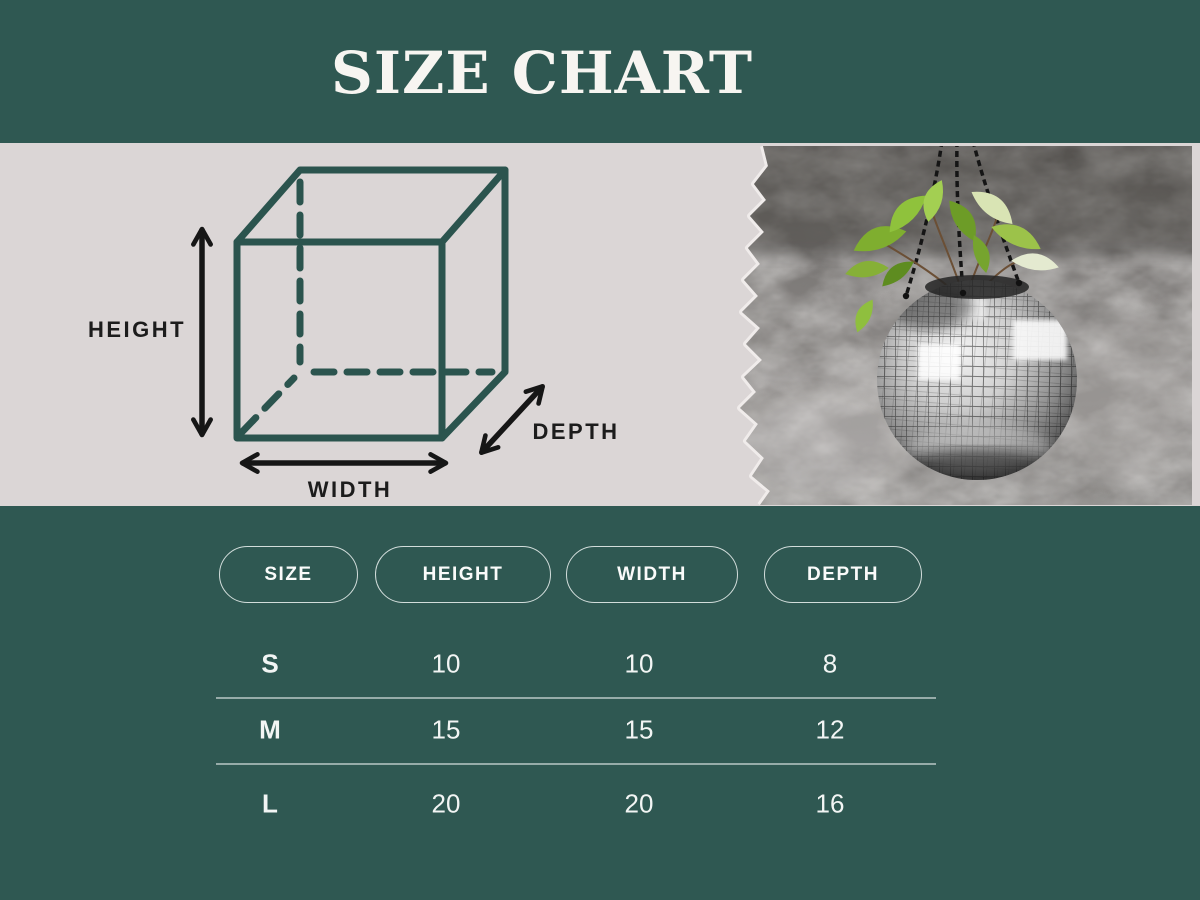  What do you see at coordinates (977, 377) in the screenshot?
I see `disco-ball-planter` at bounding box center [977, 377].